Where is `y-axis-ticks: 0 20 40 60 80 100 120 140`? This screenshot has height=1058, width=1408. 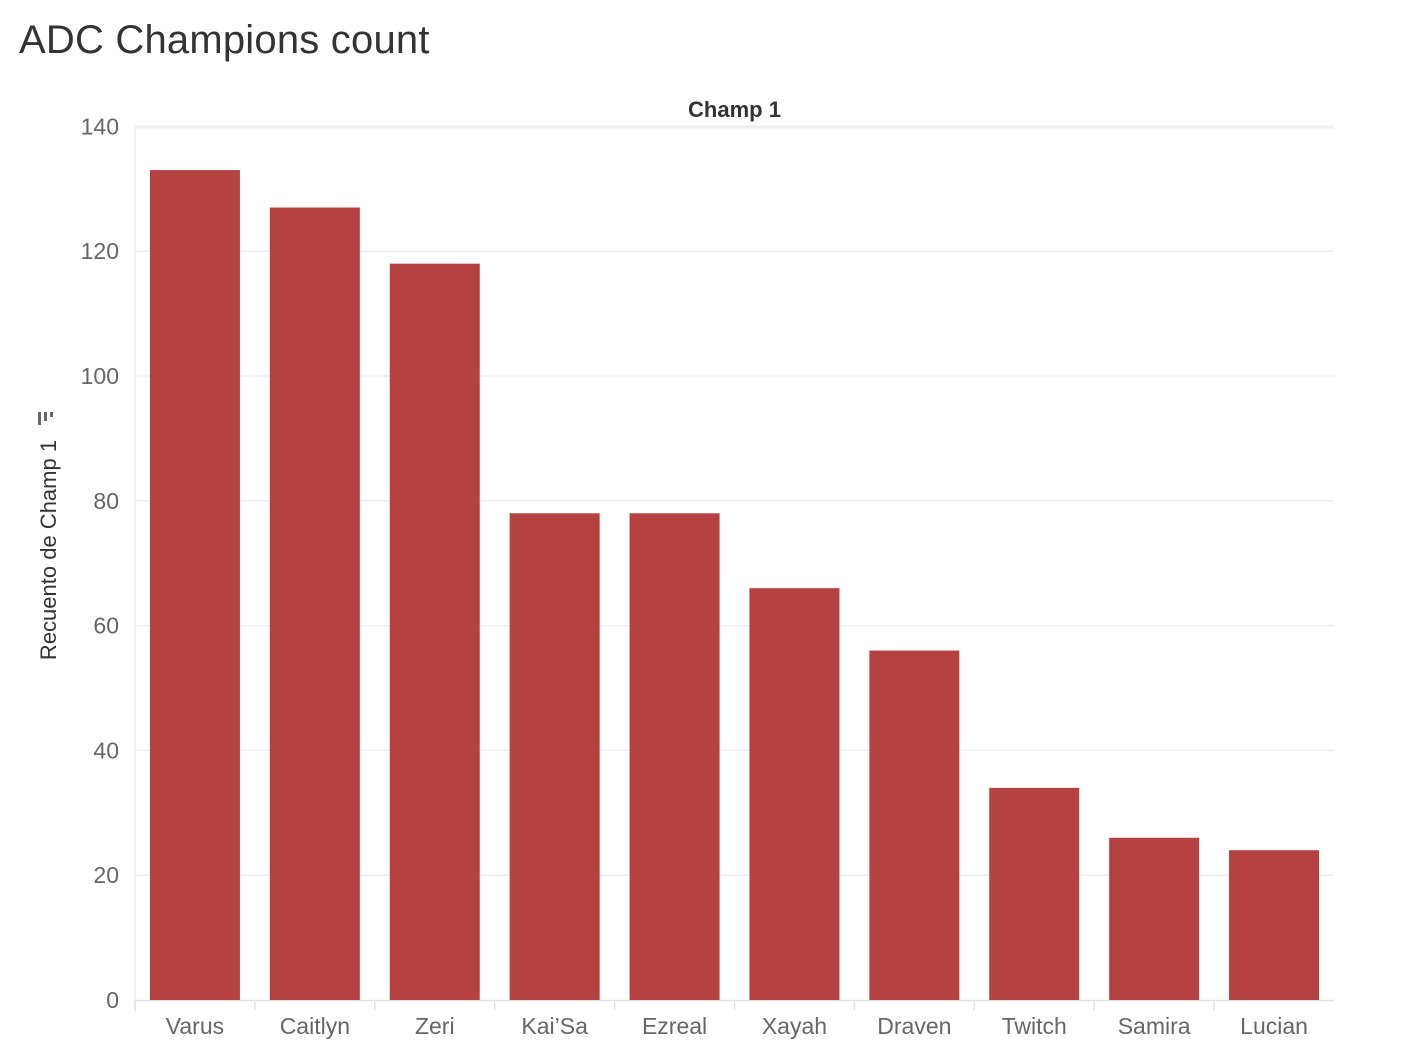 y-axis-ticks: 0 20 40 60 80 100 120 140 is located at coordinates (100, 563).